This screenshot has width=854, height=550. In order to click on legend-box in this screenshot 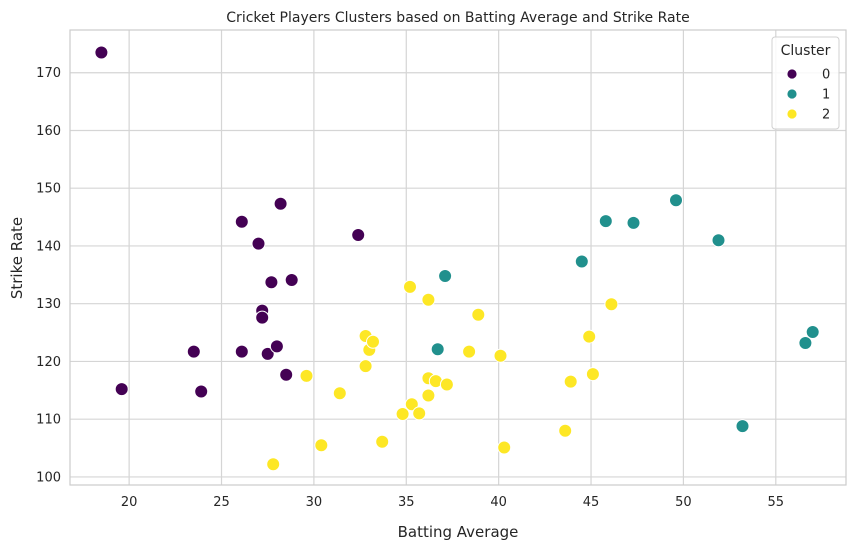, I will do `click(805, 83)`.